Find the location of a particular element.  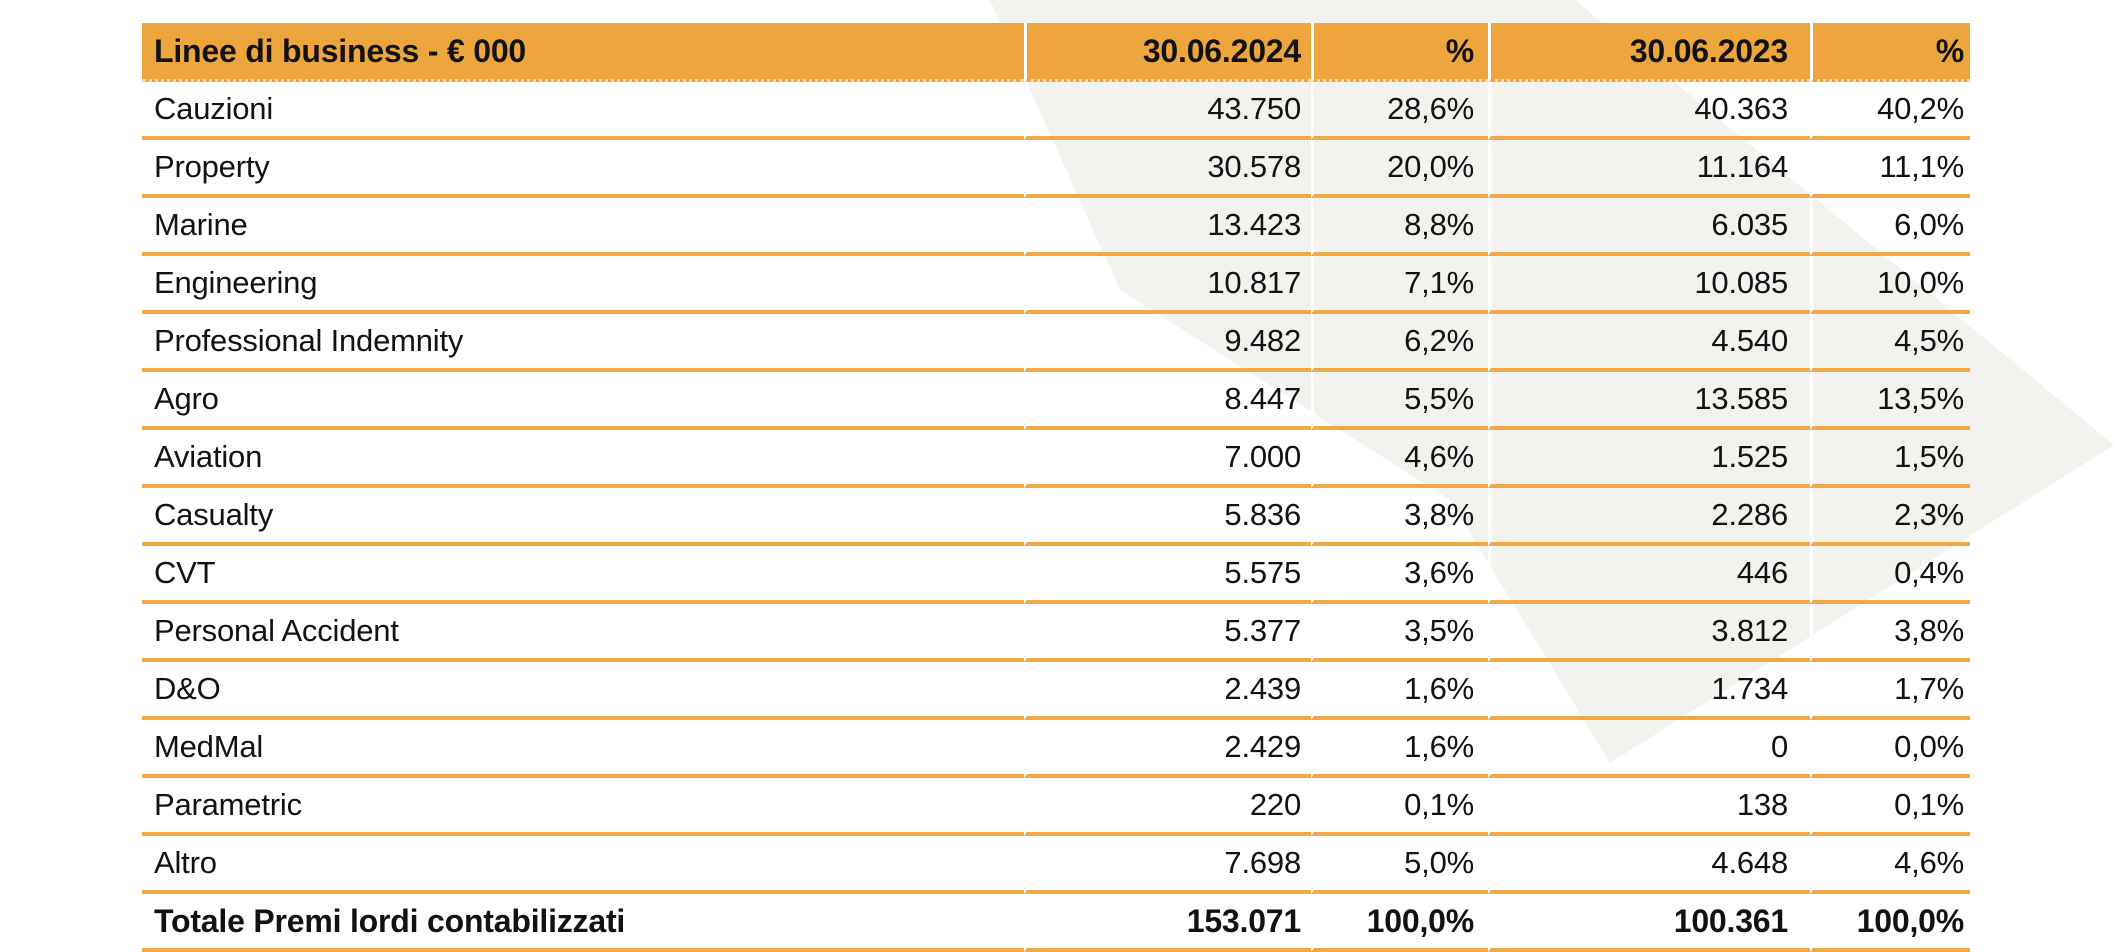

value-2024: 7.000 is located at coordinates (1167, 459).